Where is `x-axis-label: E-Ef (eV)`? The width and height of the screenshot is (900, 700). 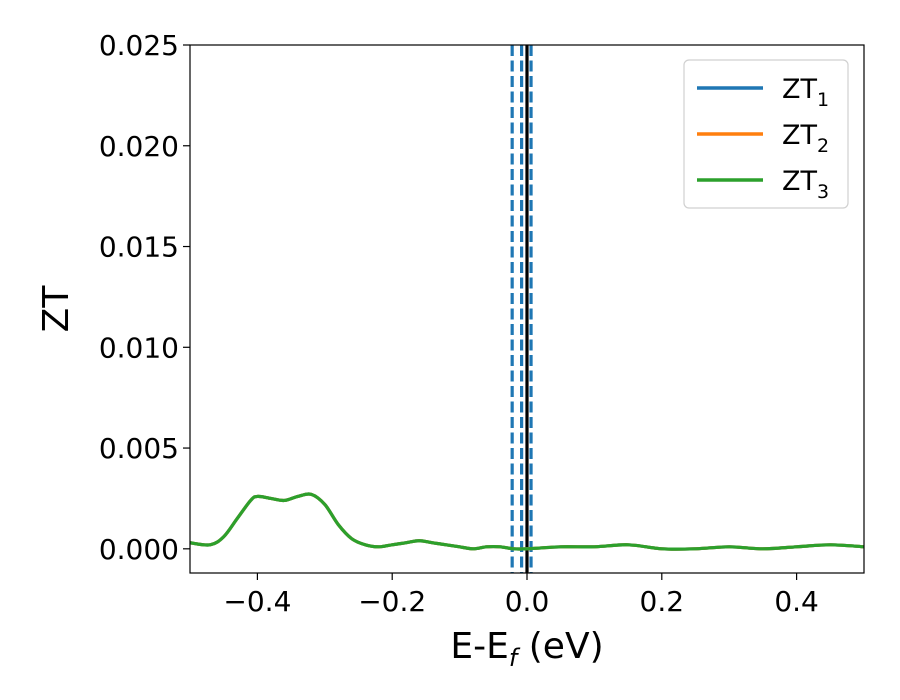 x-axis-label: E-Ef (eV) is located at coordinates (526, 649).